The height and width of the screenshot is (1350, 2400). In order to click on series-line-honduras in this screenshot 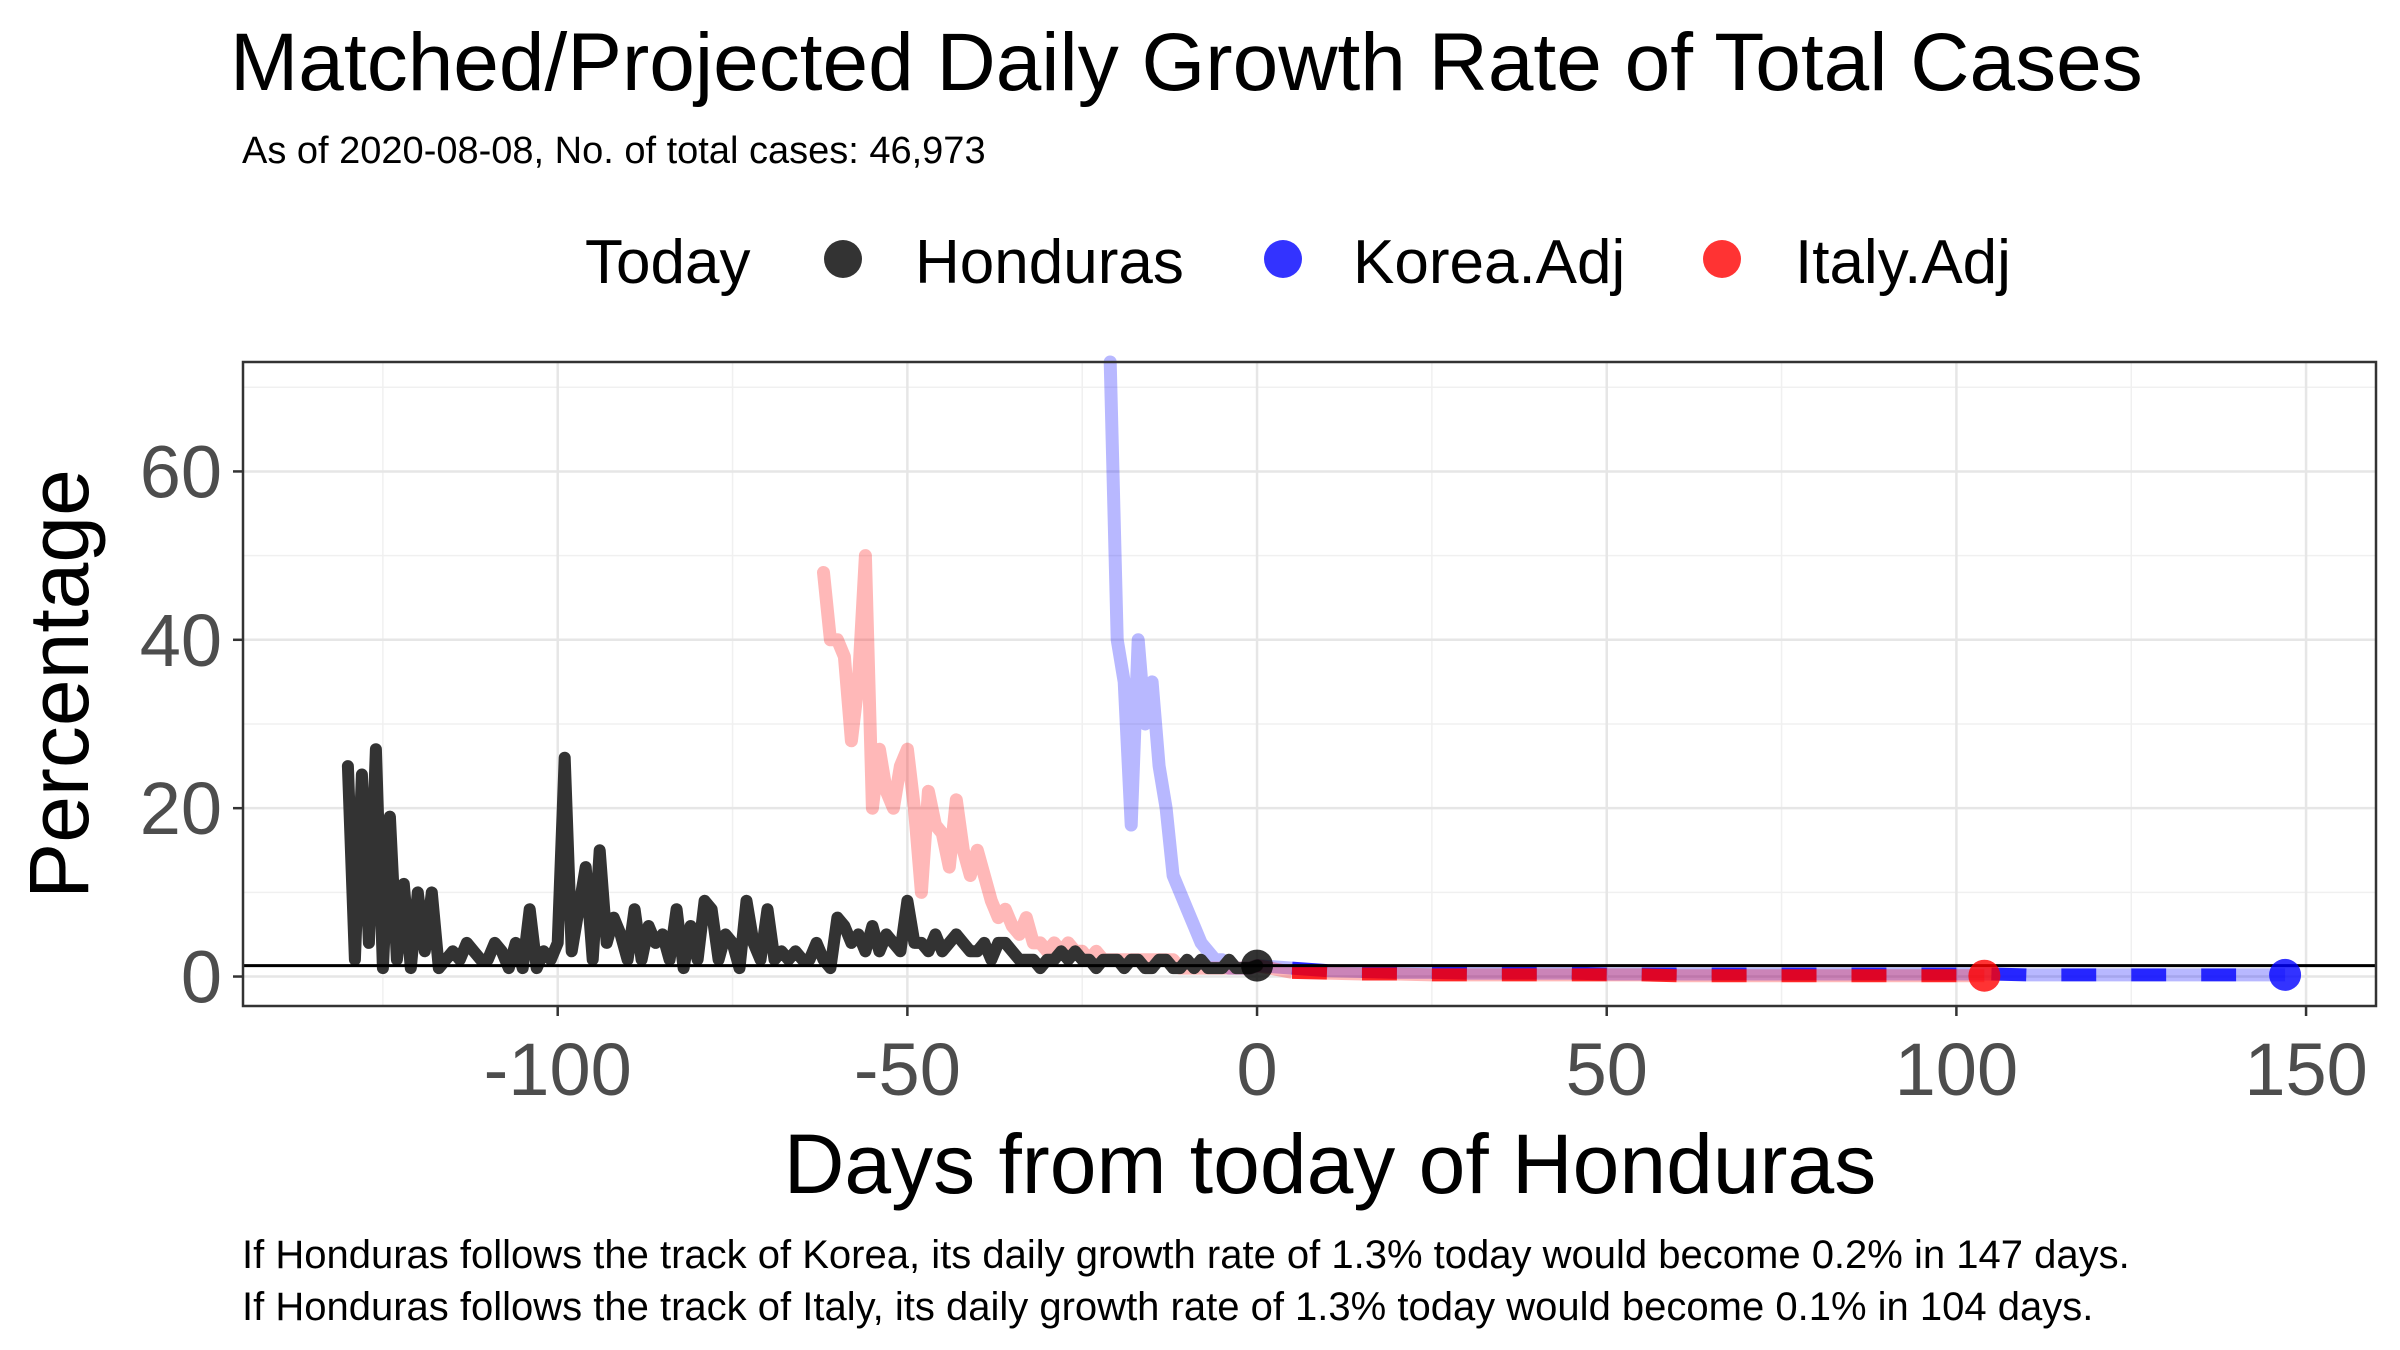, I will do `click(802, 859)`.